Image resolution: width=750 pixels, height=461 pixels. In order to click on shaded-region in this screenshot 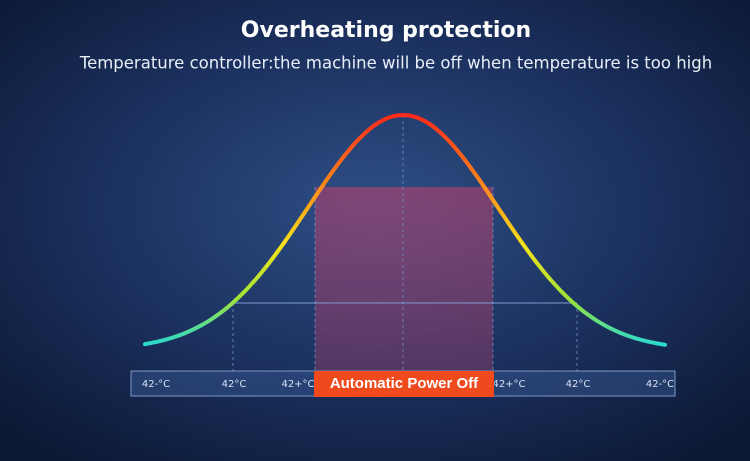, I will do `click(404, 292)`.